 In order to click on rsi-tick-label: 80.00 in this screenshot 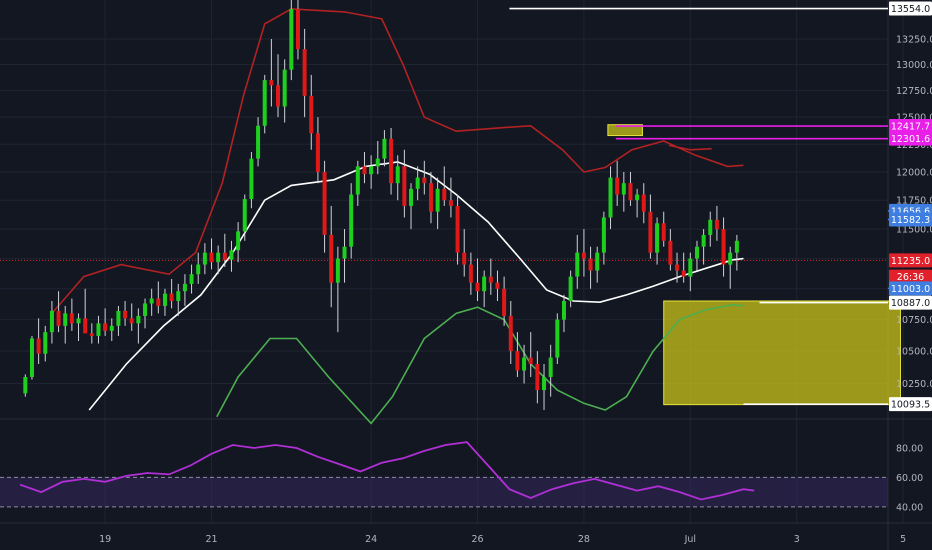, I will do `click(909, 448)`.